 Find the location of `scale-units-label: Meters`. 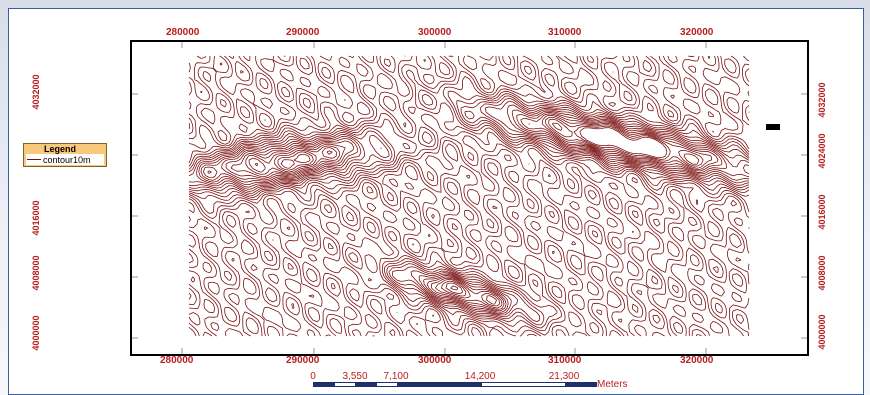

scale-units-label: Meters is located at coordinates (612, 384).